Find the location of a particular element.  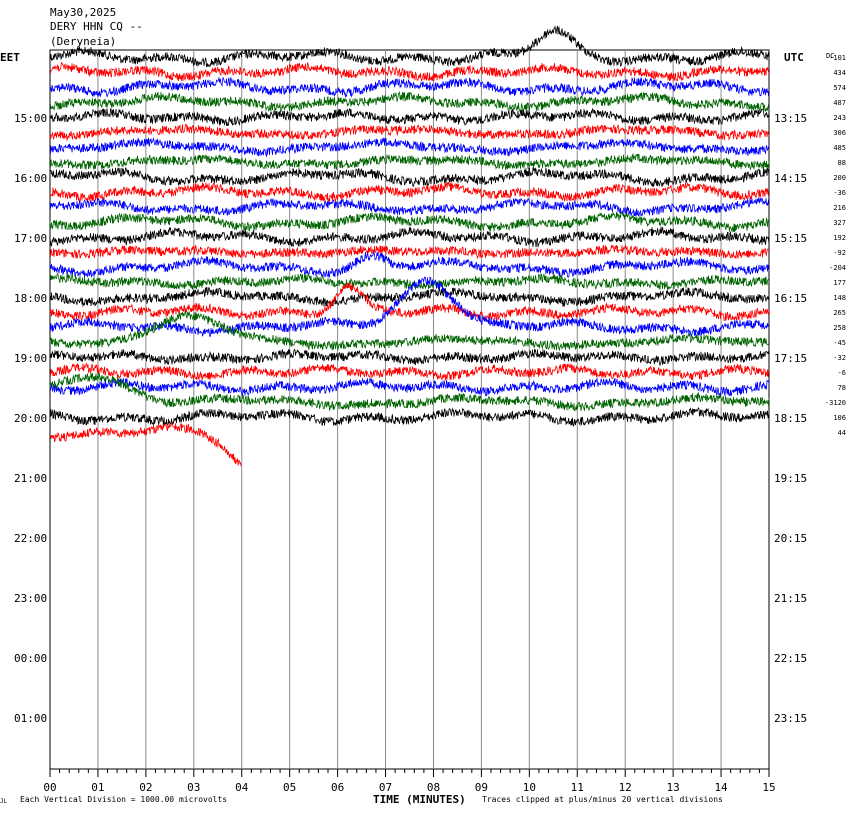

utc-hour-label: 15:15 is located at coordinates (790, 238).